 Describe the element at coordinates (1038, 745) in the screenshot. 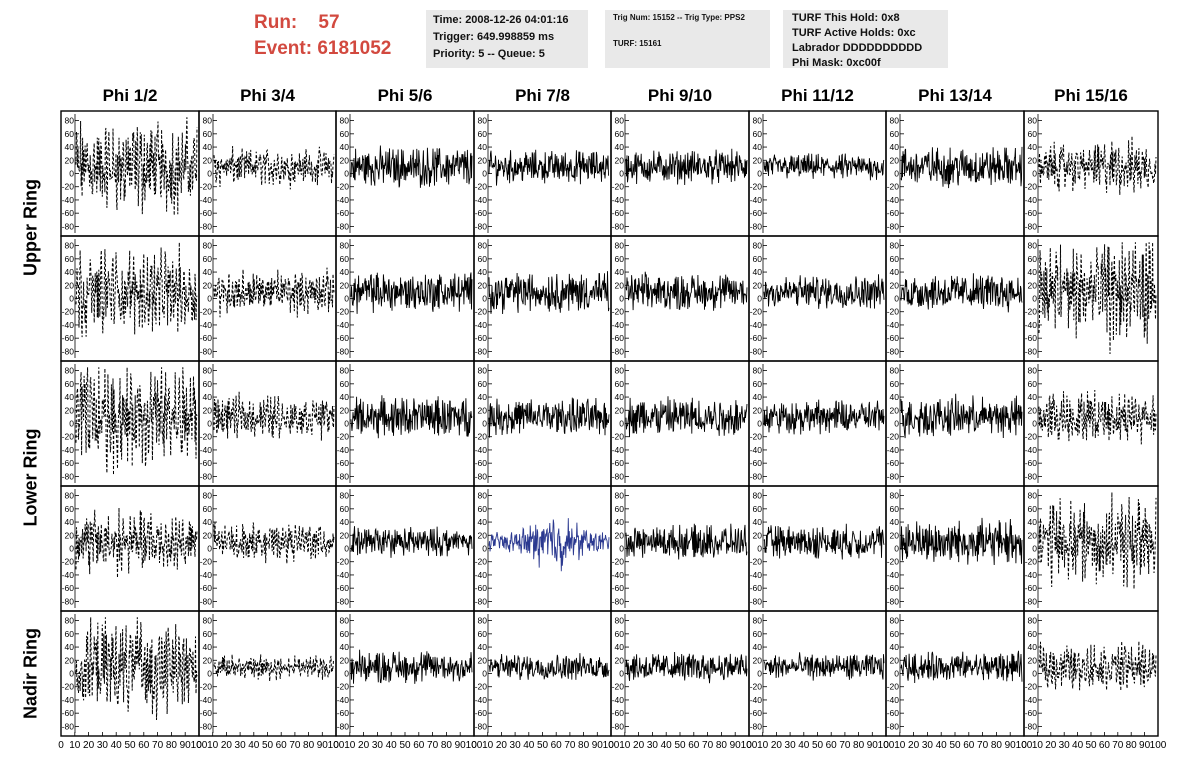

I see `x-tick-label: 10` at that location.